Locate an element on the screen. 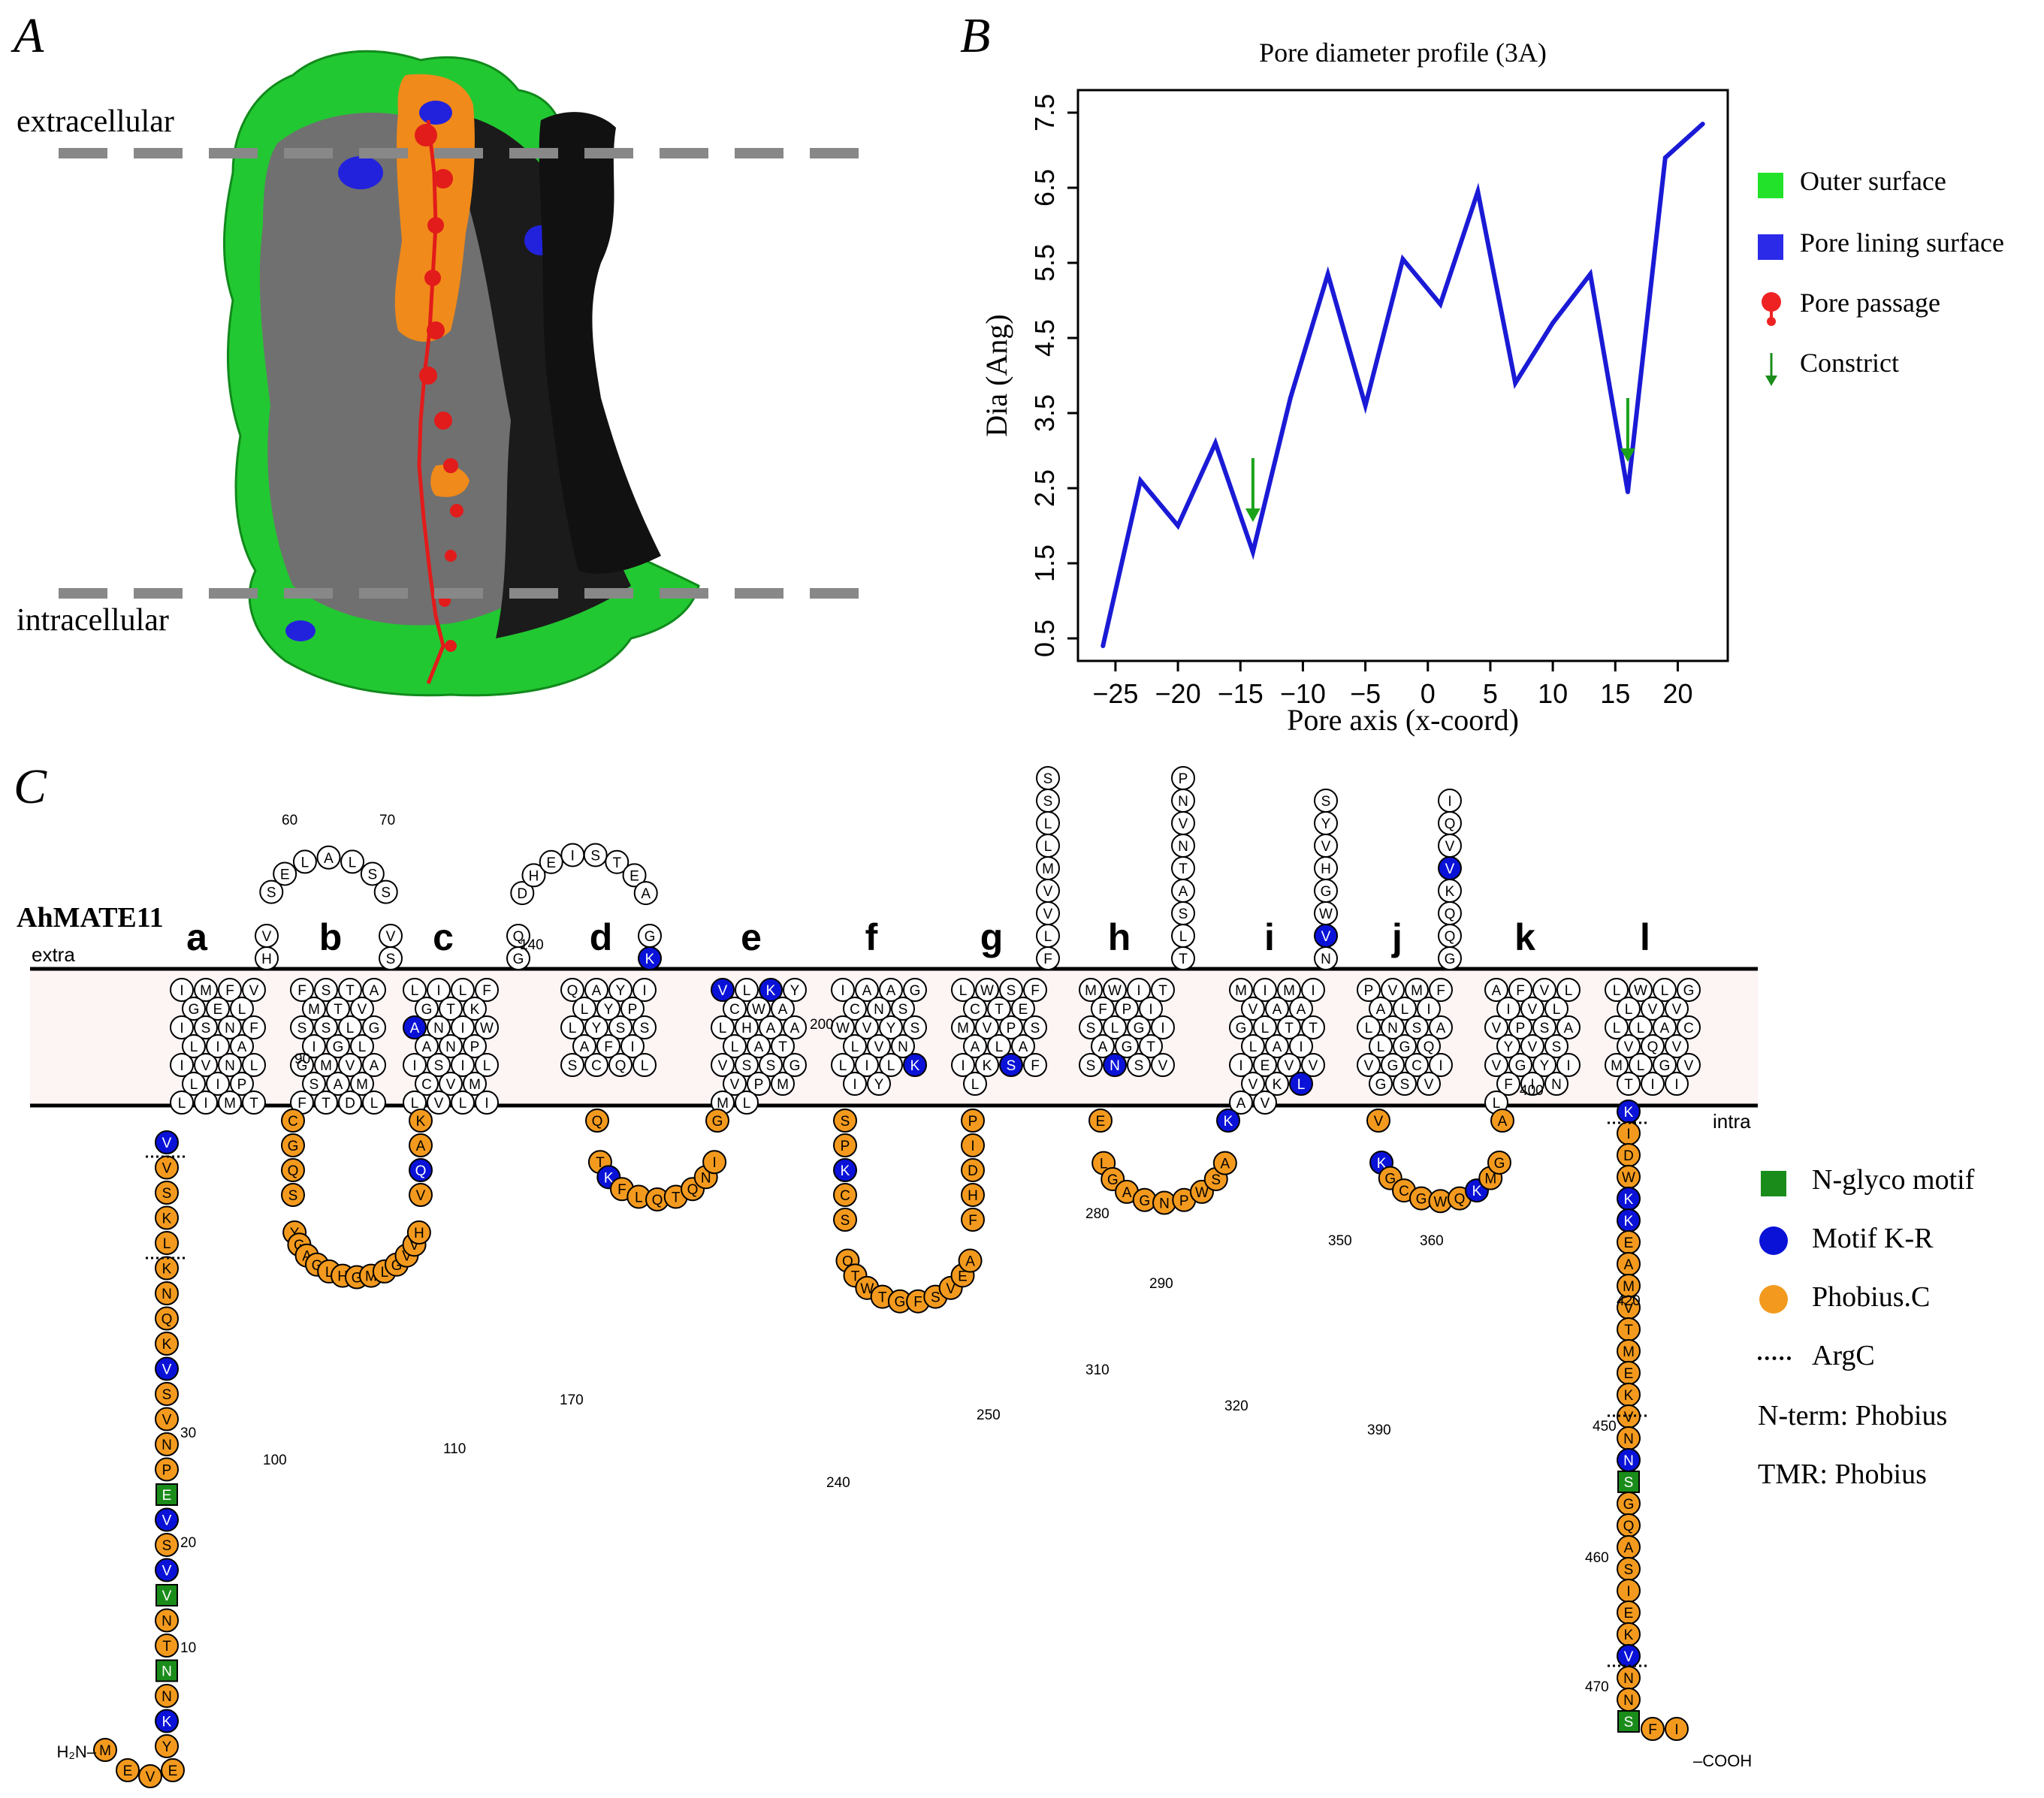 The width and height of the screenshot is (2044, 1798). residue: E is located at coordinates (218, 1009).